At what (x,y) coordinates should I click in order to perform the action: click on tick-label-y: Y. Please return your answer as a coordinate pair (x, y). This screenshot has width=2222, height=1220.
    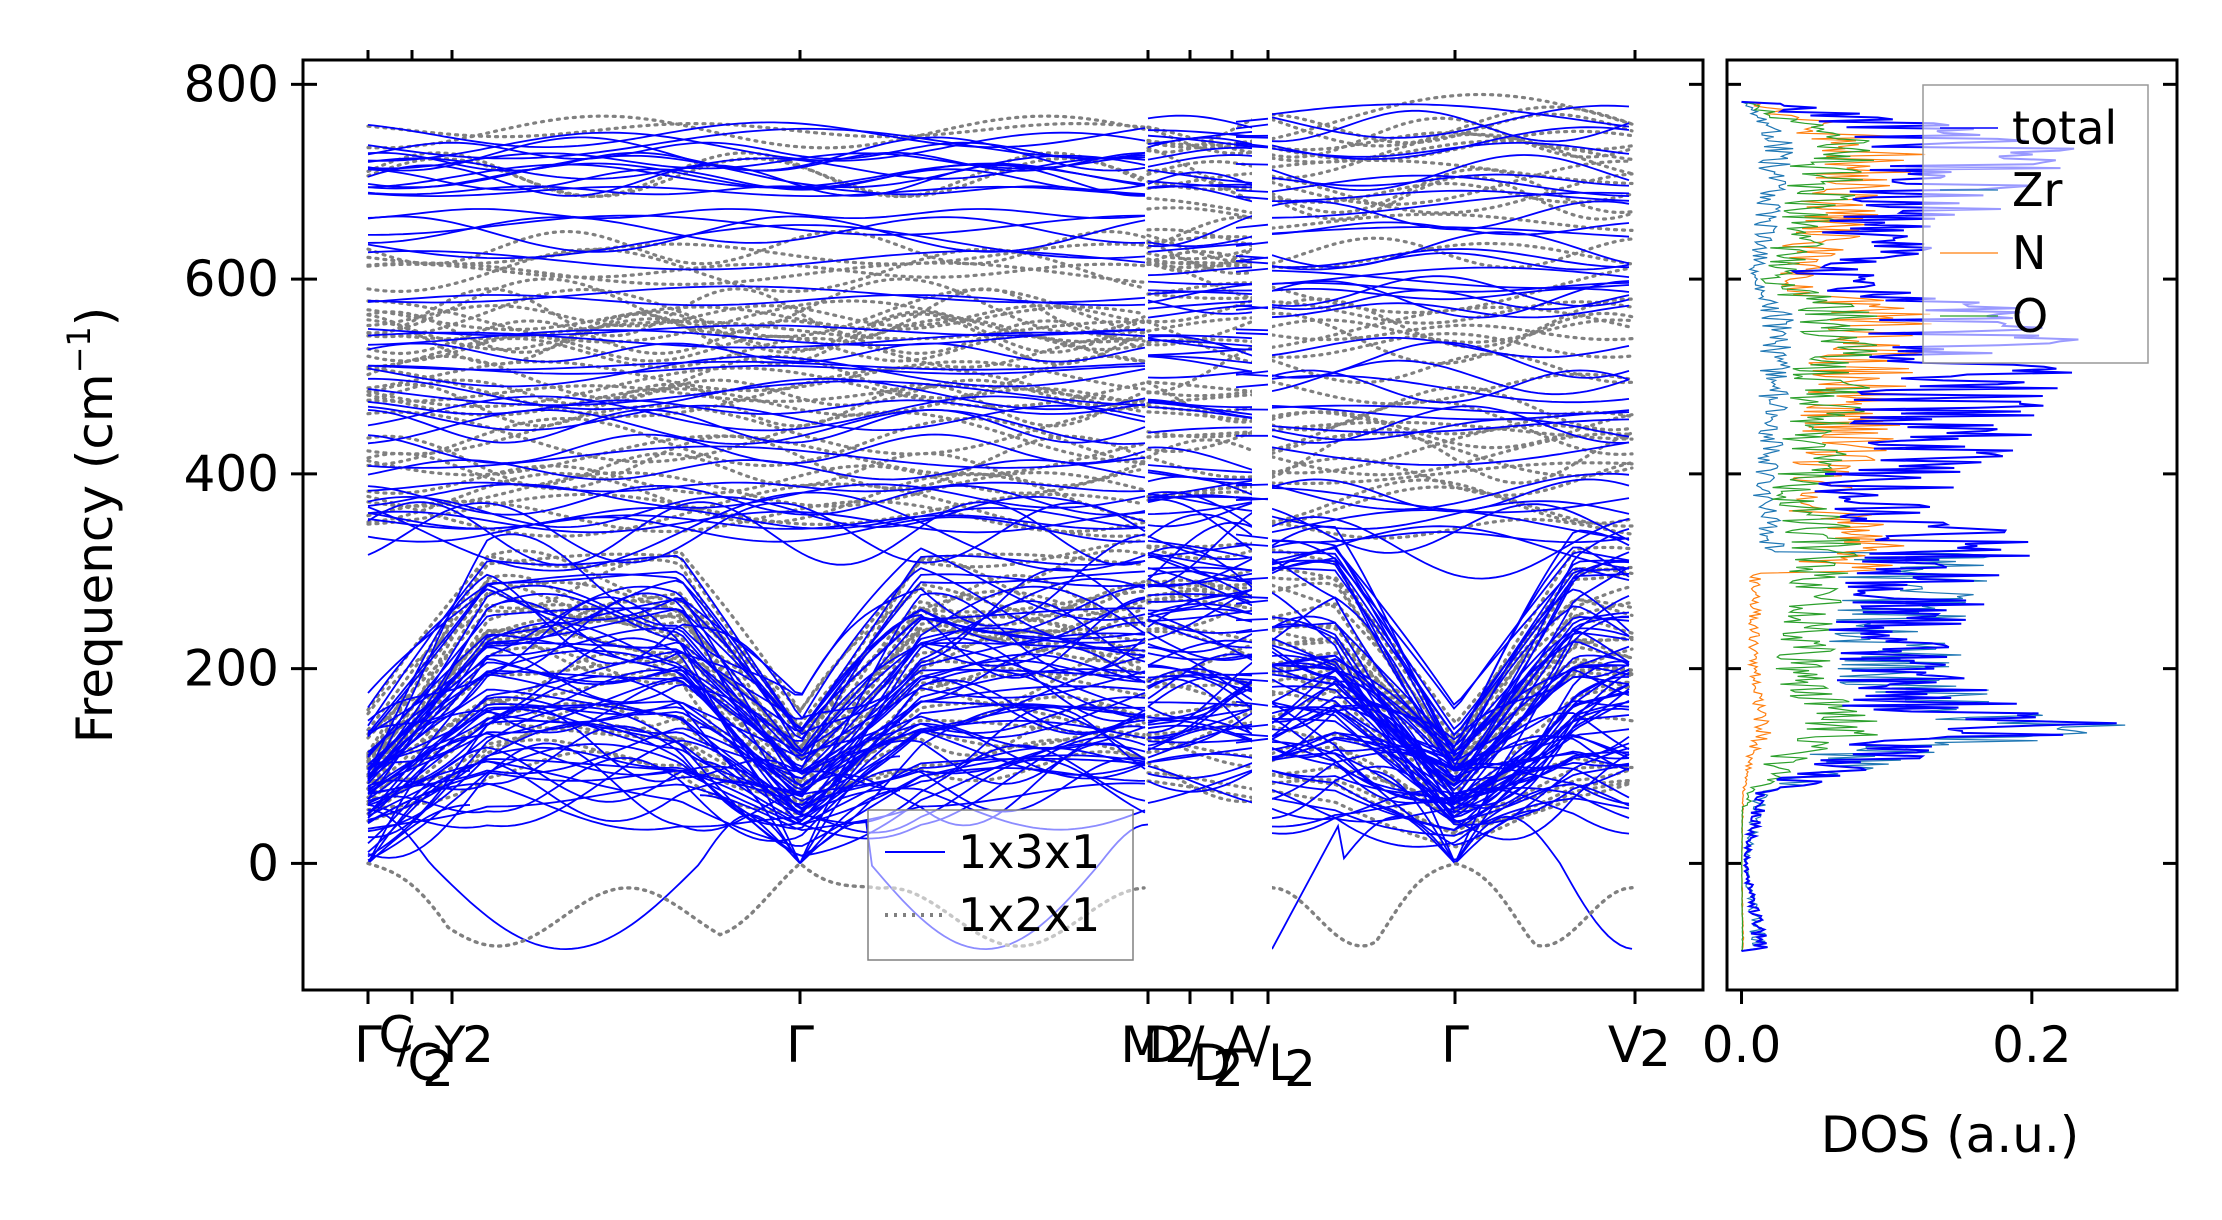
    Looking at the image, I should click on (450, 1045).